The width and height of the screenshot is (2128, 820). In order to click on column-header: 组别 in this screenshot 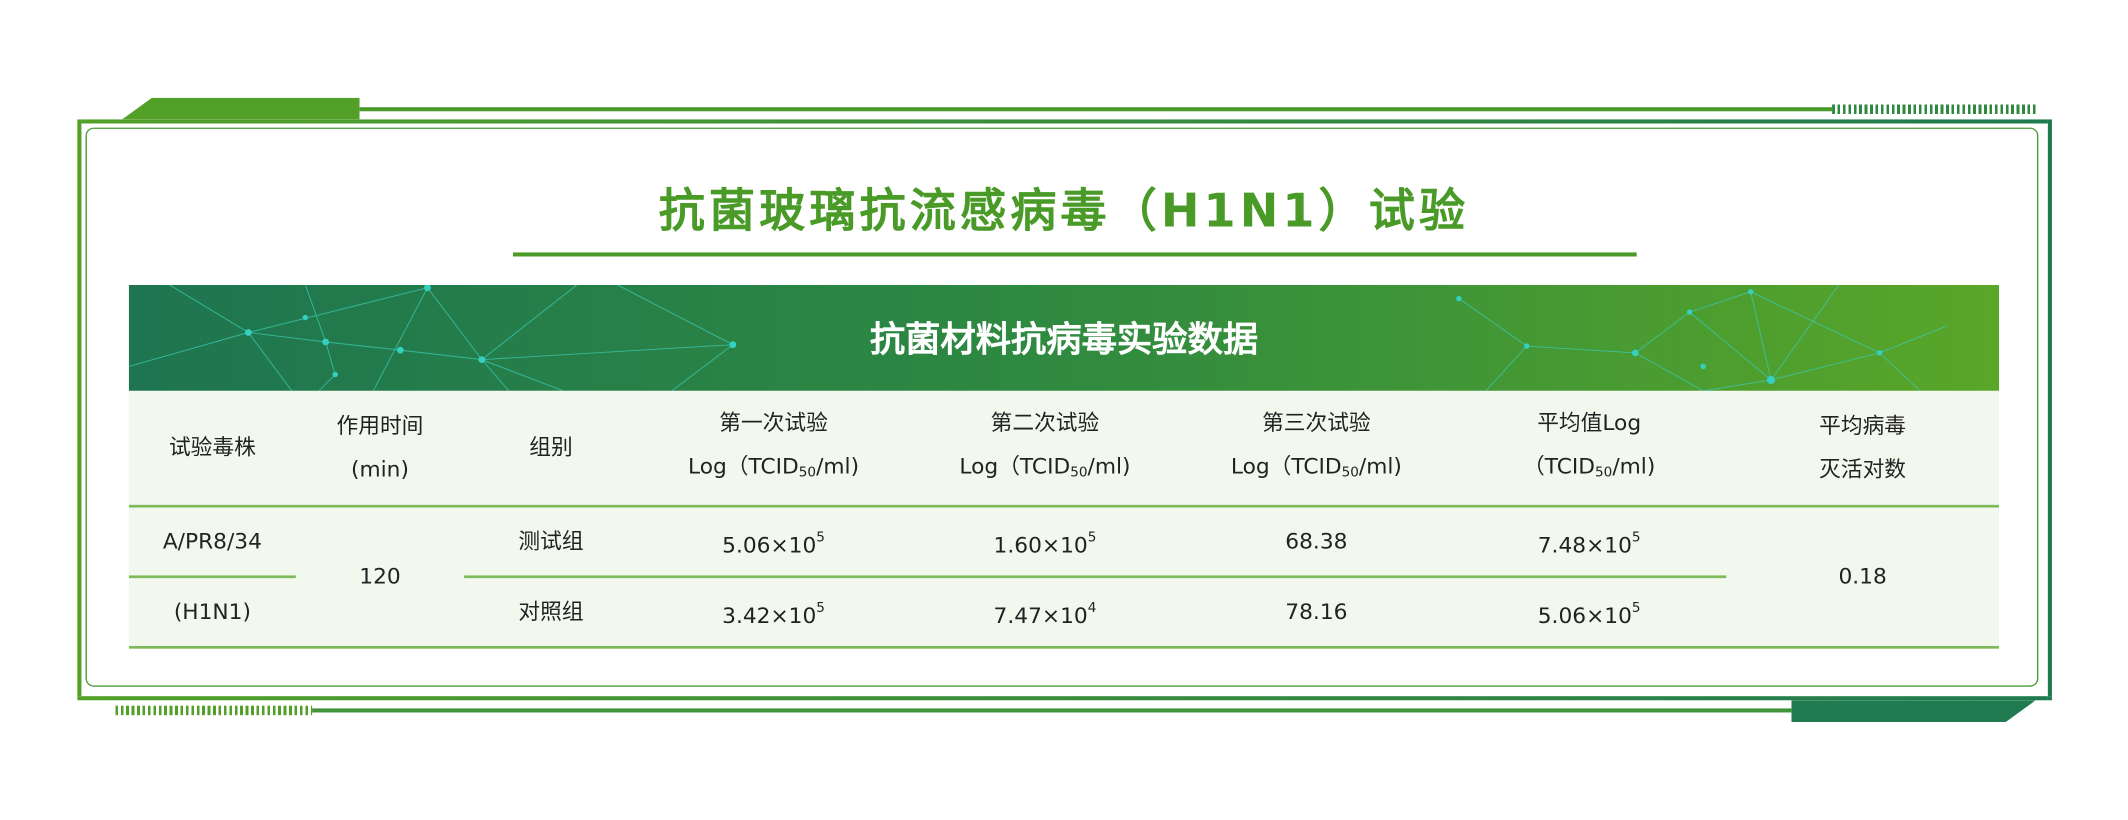, I will do `click(551, 448)`.